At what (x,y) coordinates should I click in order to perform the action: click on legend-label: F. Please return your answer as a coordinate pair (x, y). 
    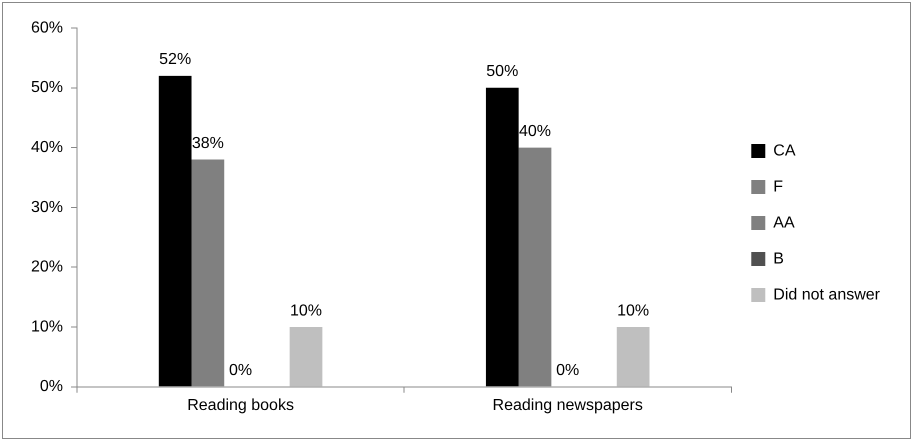
    Looking at the image, I should click on (778, 187).